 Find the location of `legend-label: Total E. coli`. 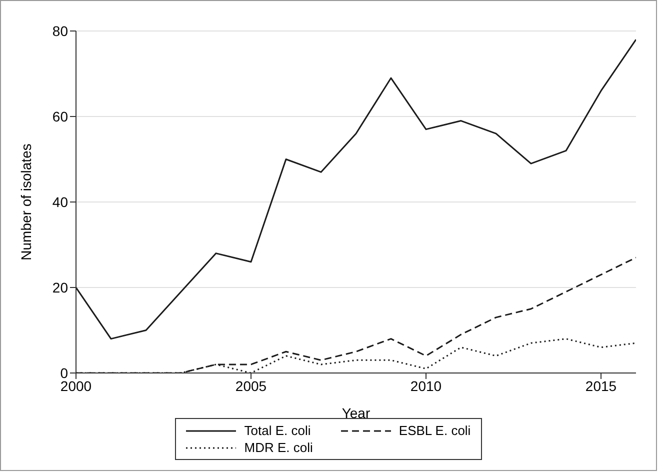

legend-label: Total E. coli is located at coordinates (277, 430).